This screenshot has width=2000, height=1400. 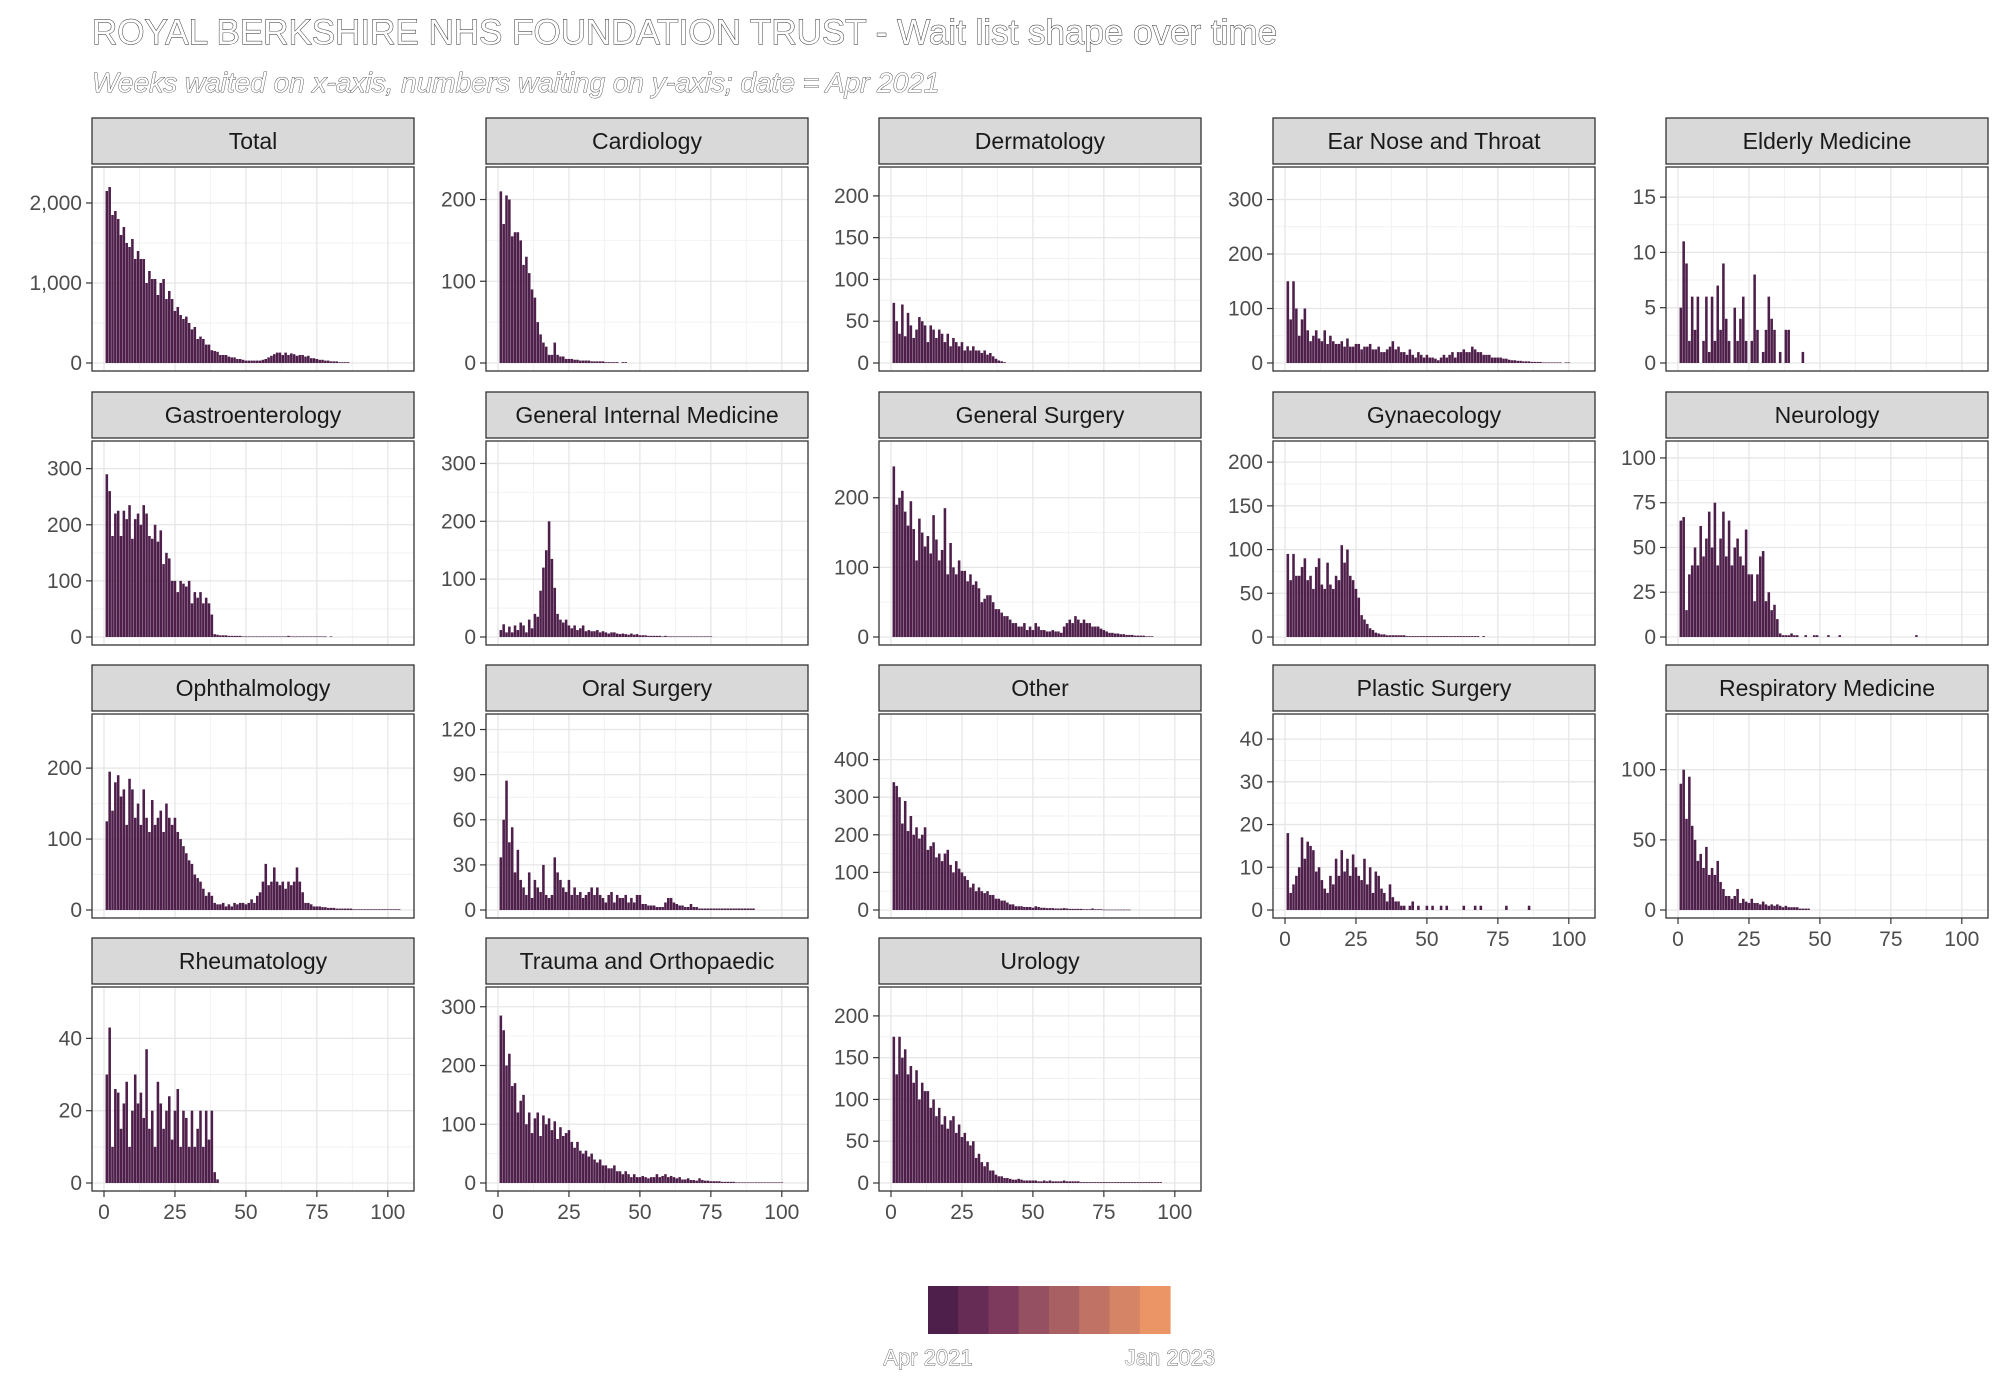 I want to click on panel-border, so click(x=1827, y=543).